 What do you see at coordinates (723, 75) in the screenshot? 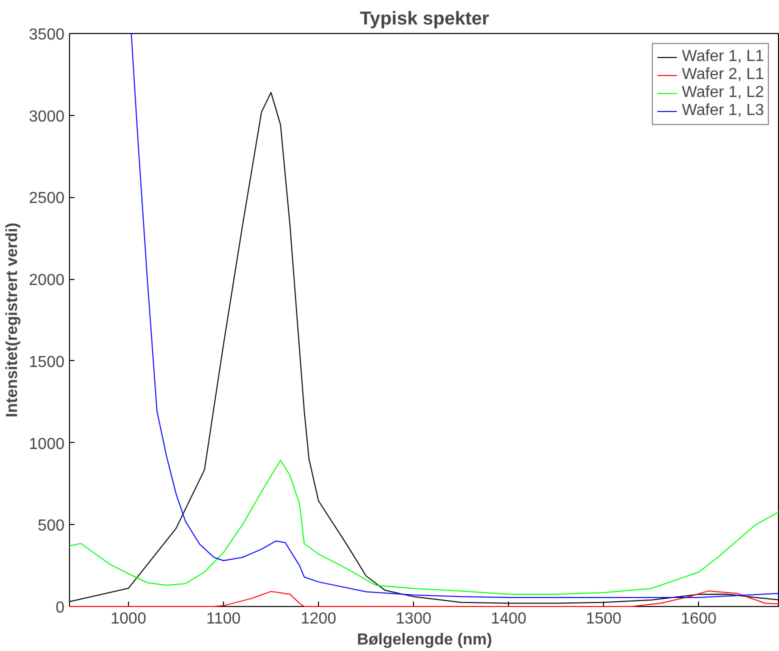
I see `legend-label: Wafer 2, L1` at bounding box center [723, 75].